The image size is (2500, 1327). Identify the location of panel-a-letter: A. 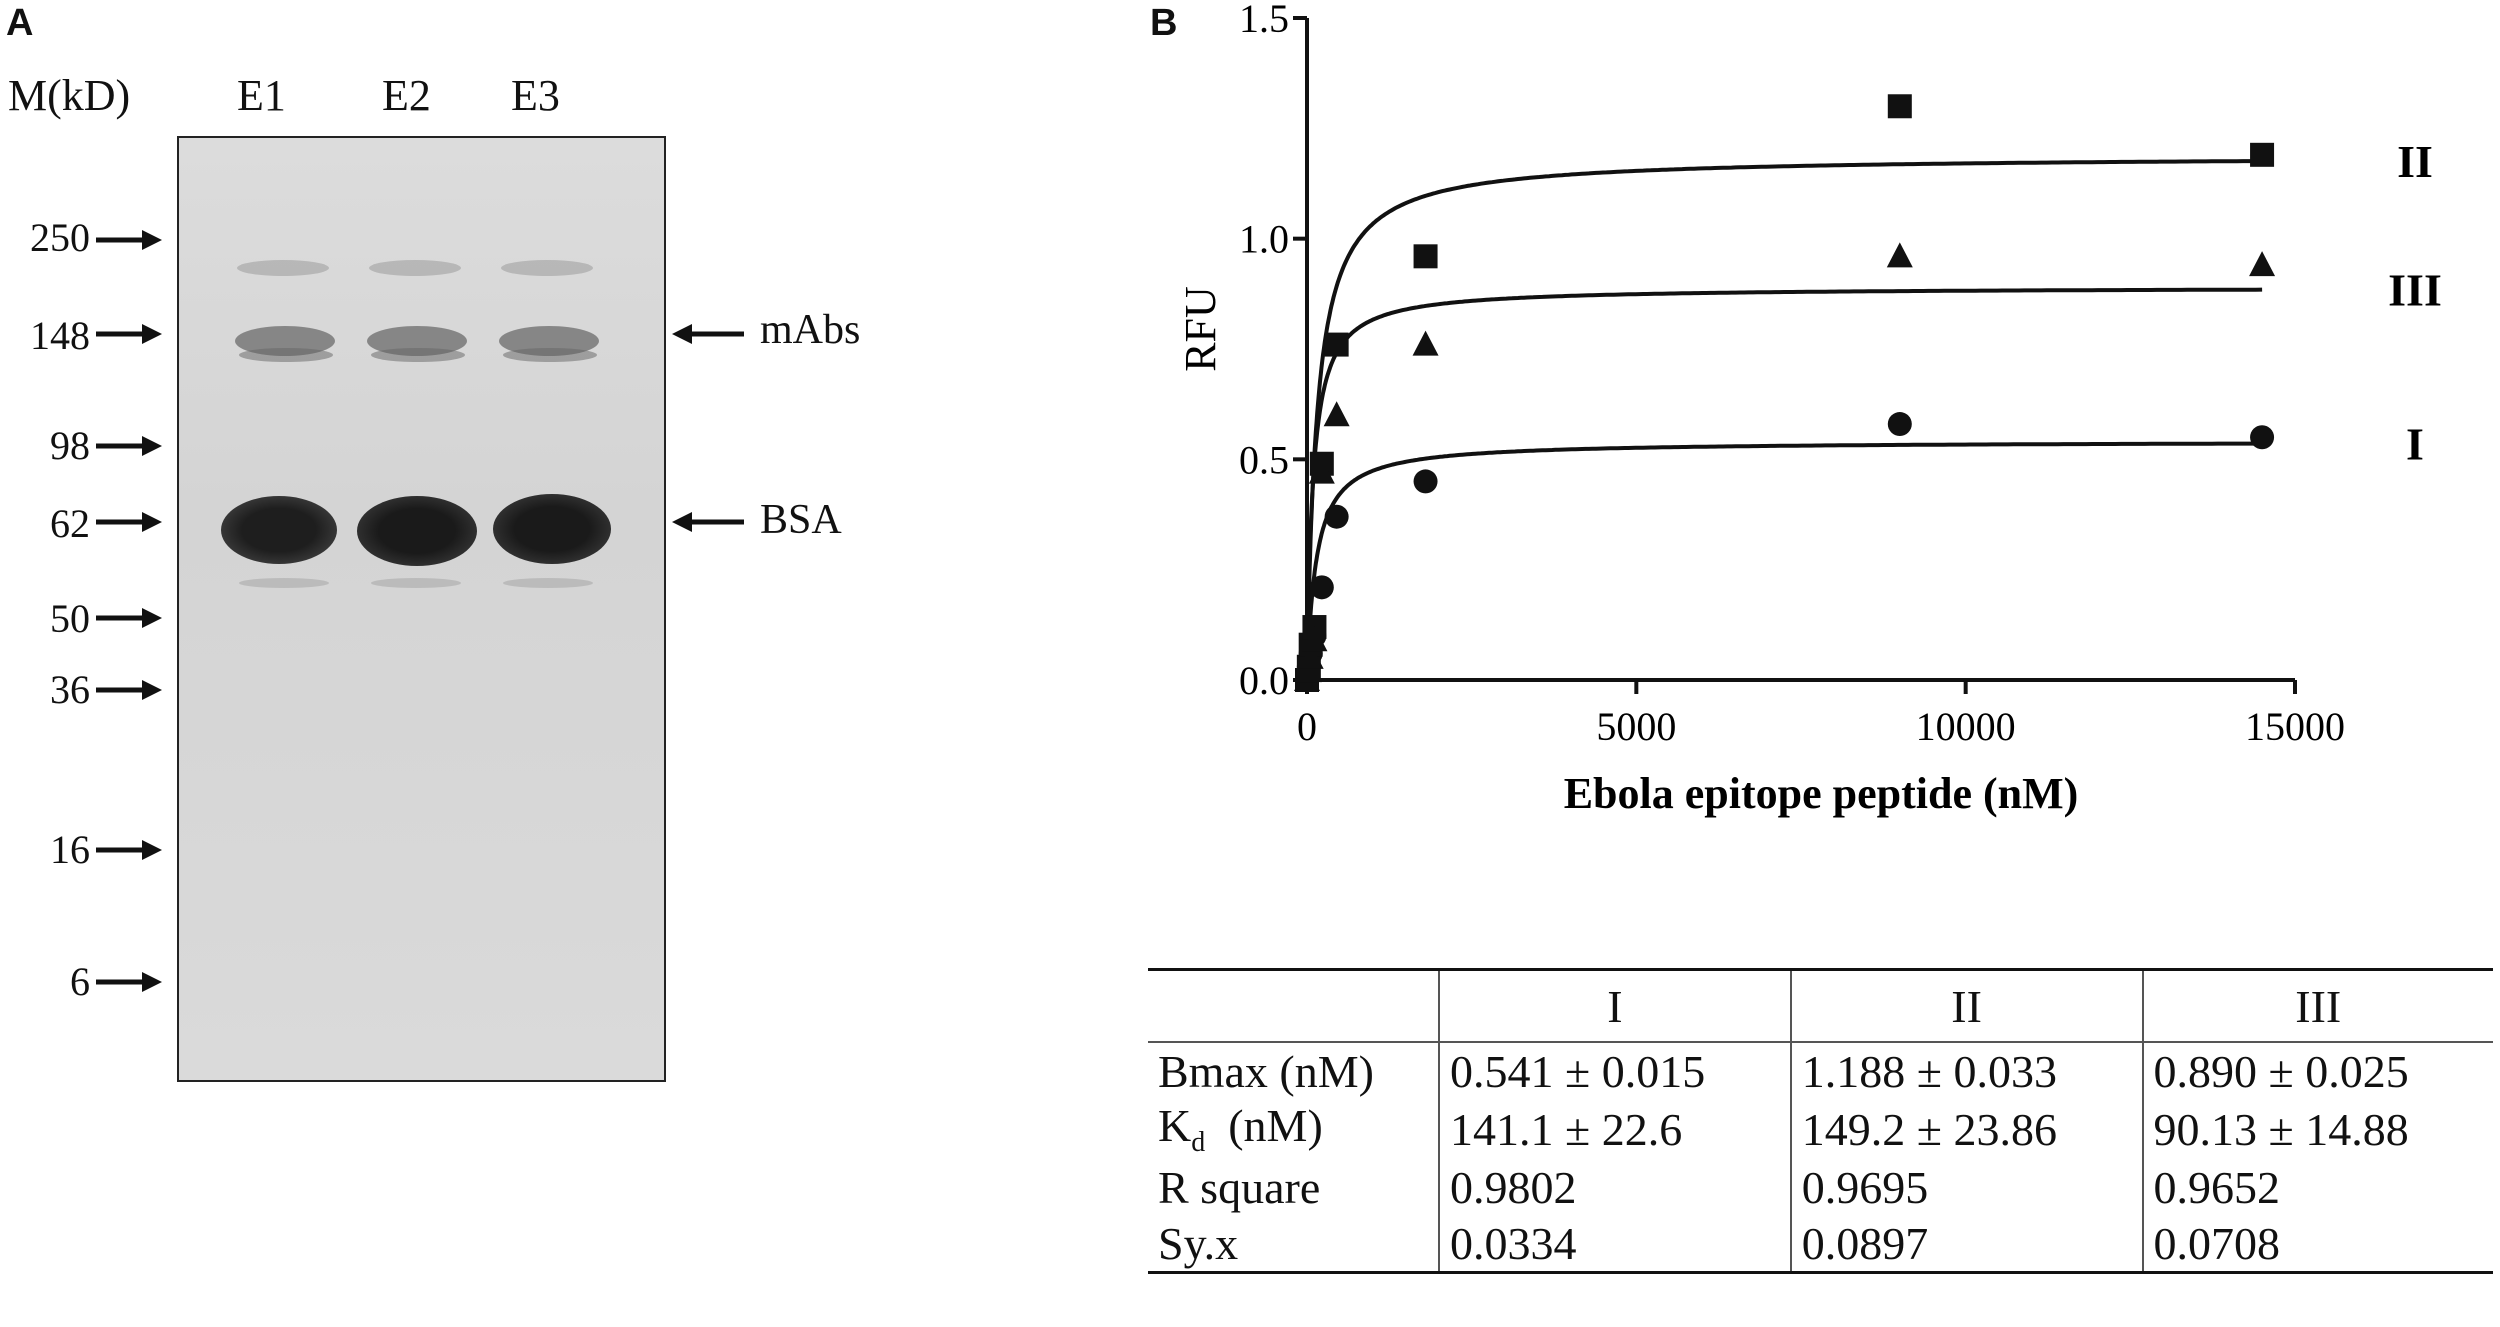
(20, 23).